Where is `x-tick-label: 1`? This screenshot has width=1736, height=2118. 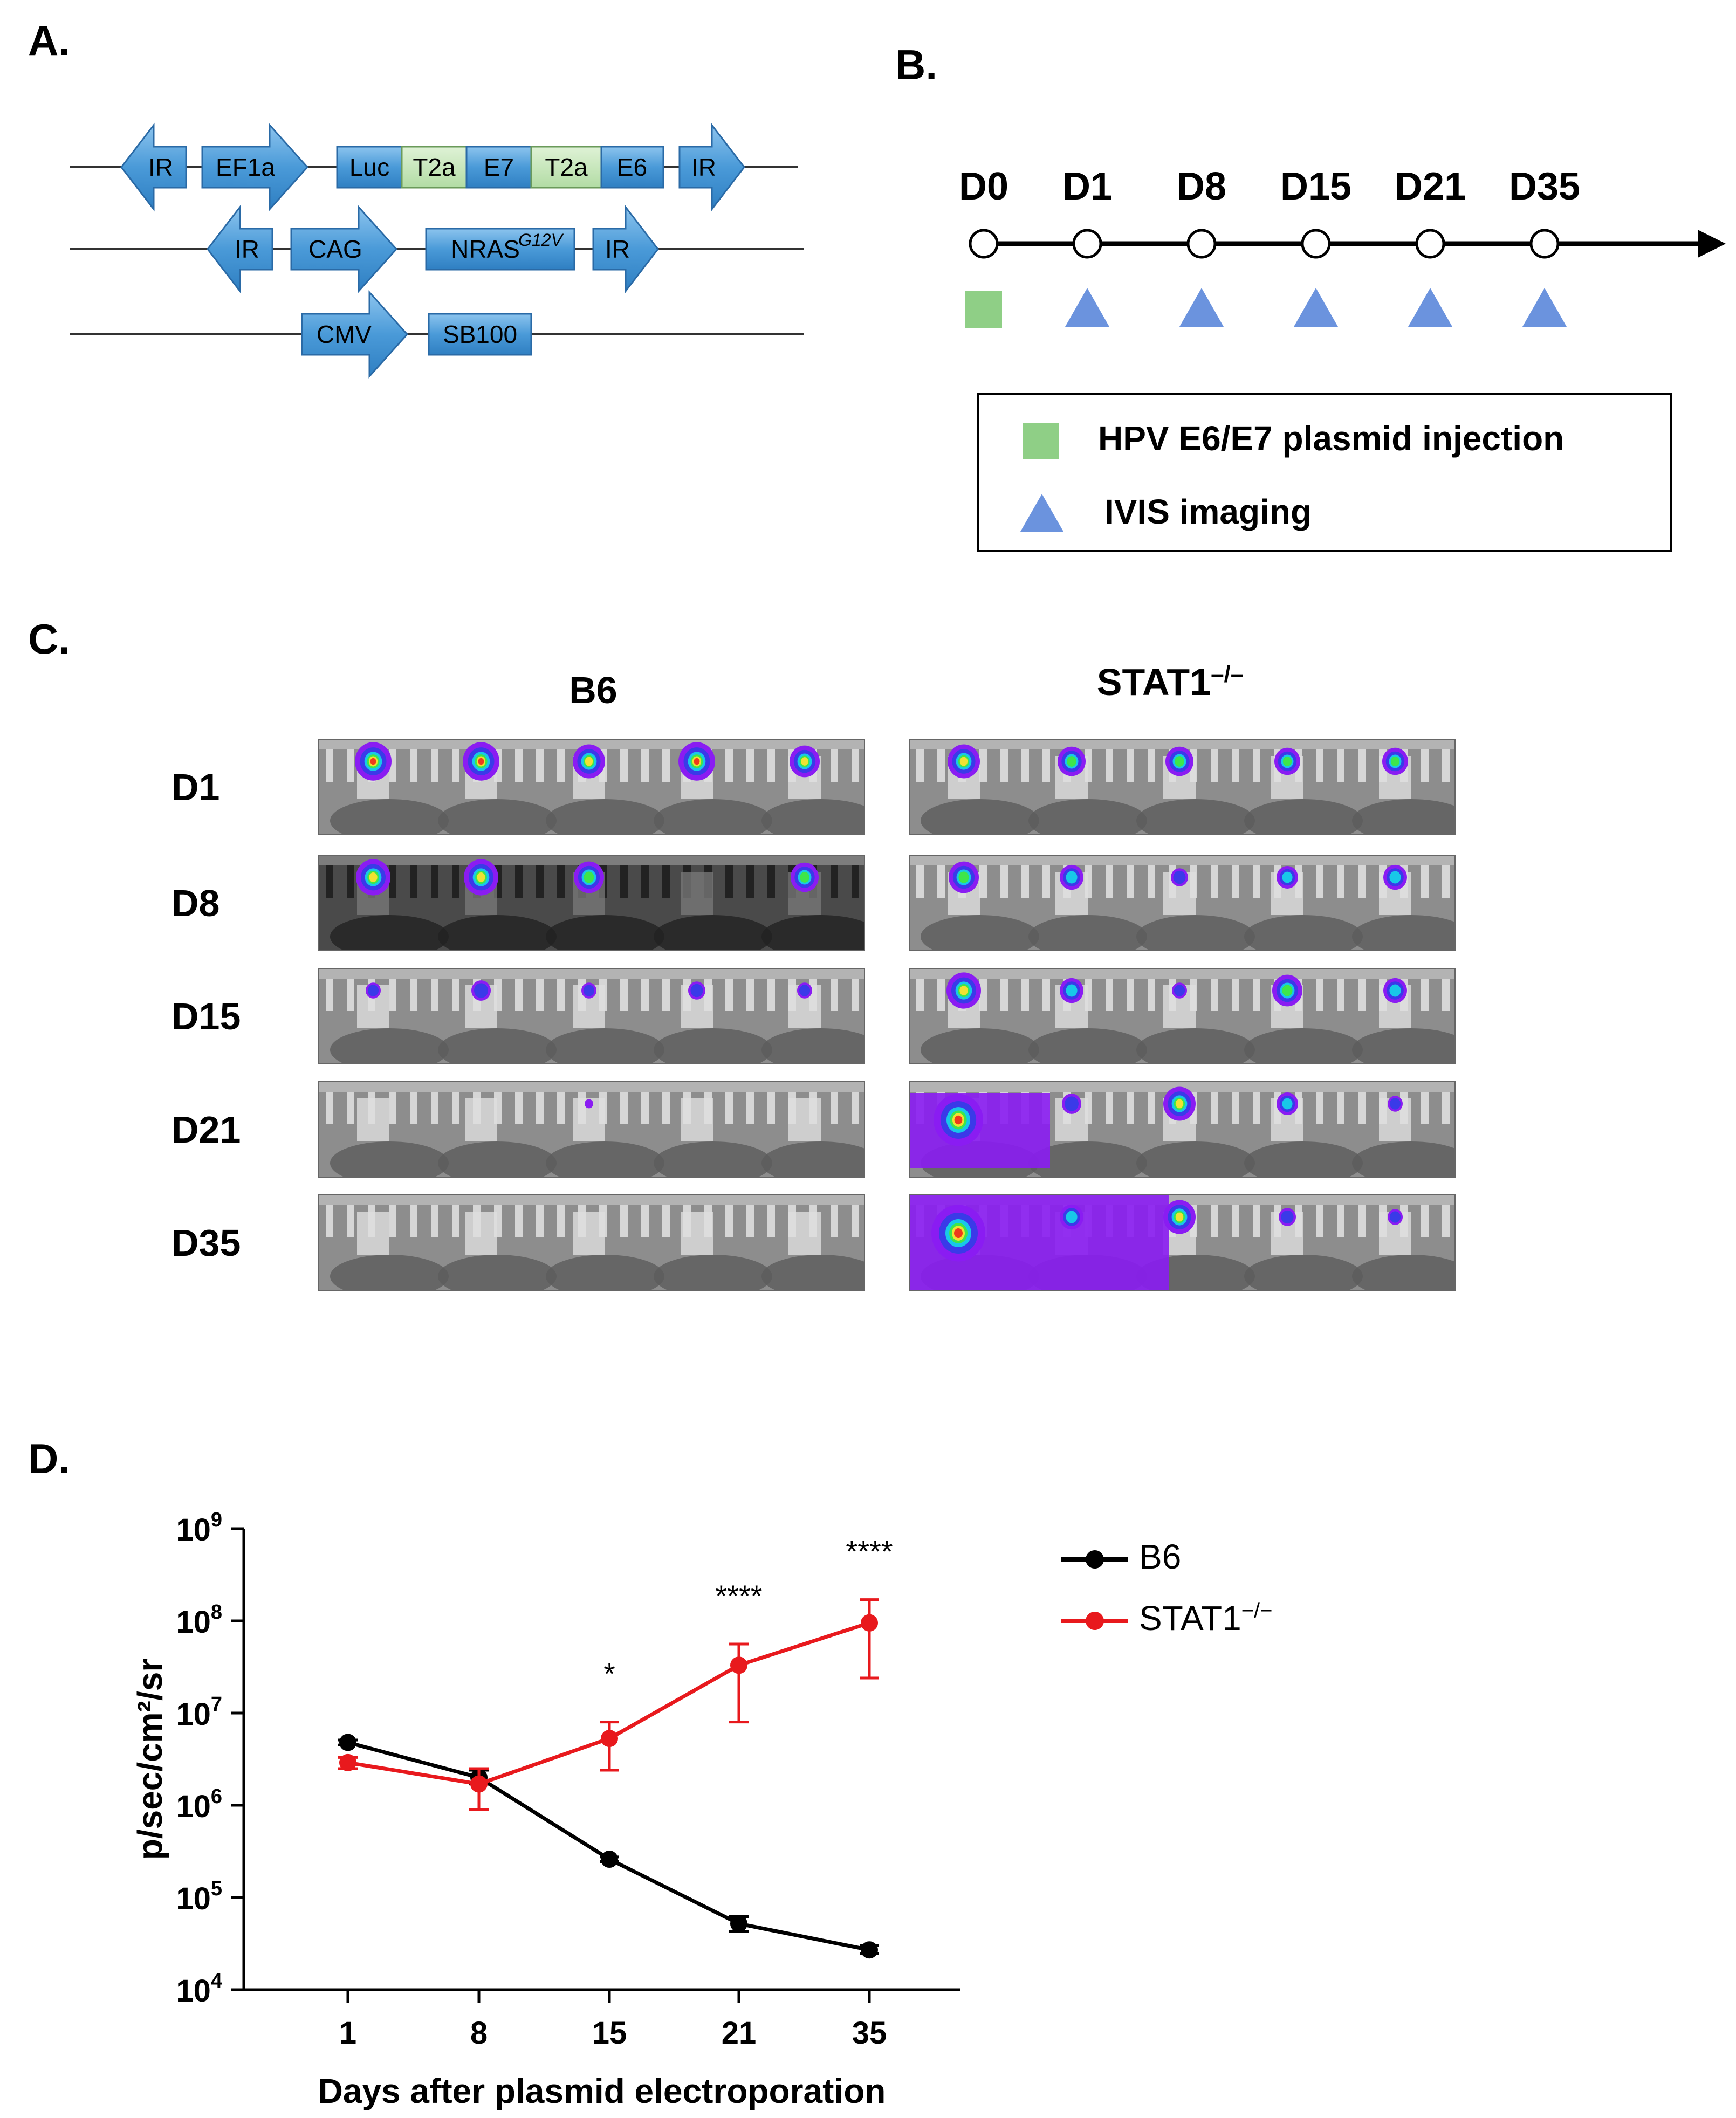 x-tick-label: 1 is located at coordinates (347, 2034).